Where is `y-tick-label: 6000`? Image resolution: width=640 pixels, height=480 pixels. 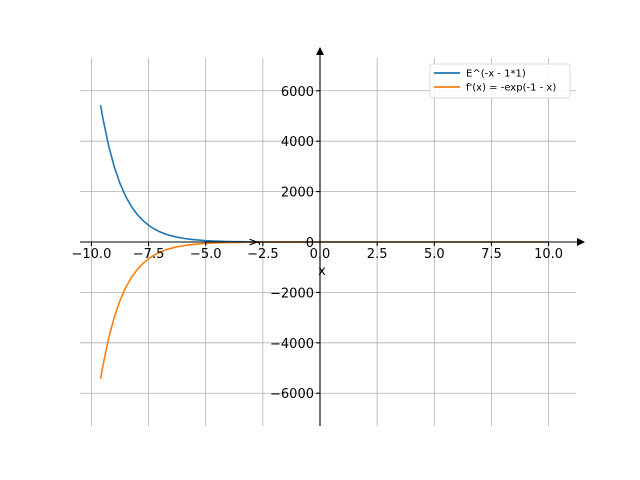
y-tick-label: 6000 is located at coordinates (297, 92).